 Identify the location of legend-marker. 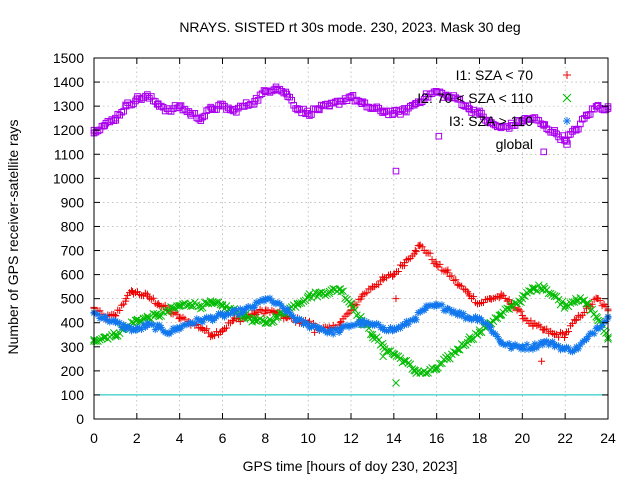
(567, 144).